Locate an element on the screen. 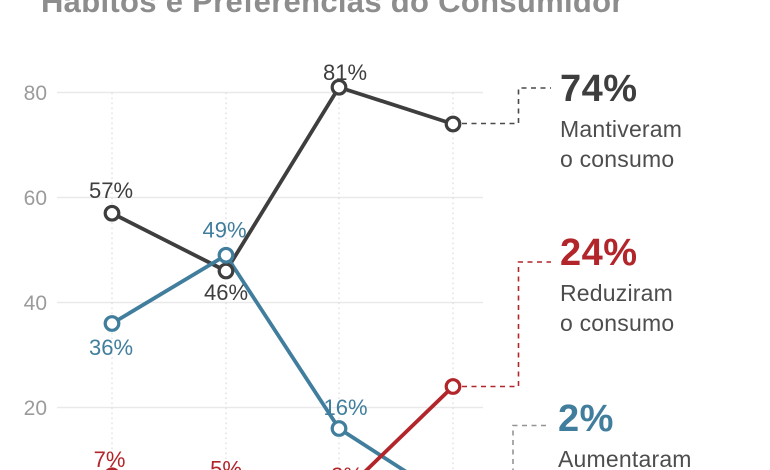 The width and height of the screenshot is (770, 470). point-label: 36% is located at coordinates (111, 347).